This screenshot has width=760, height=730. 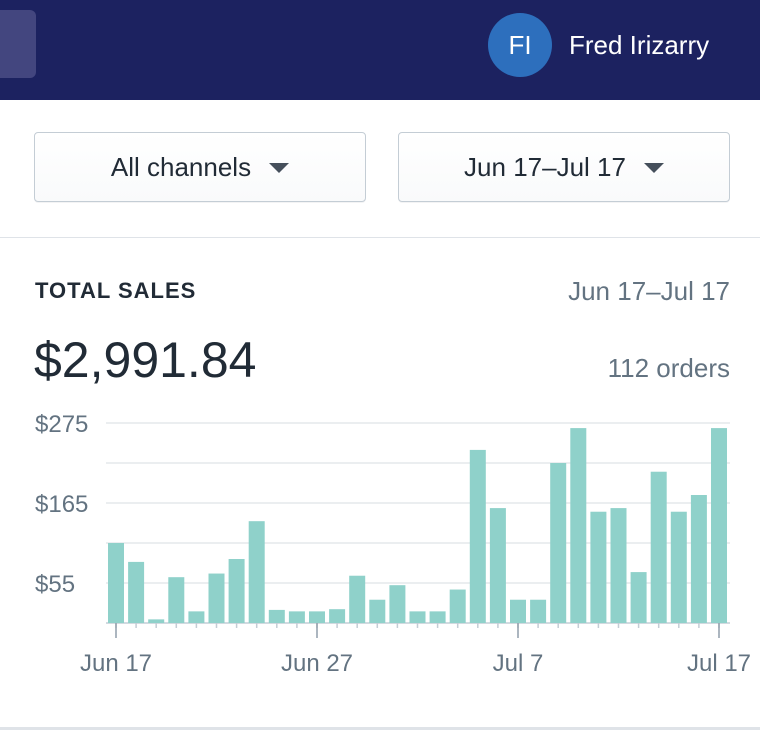 I want to click on divider, so click(x=380, y=728).